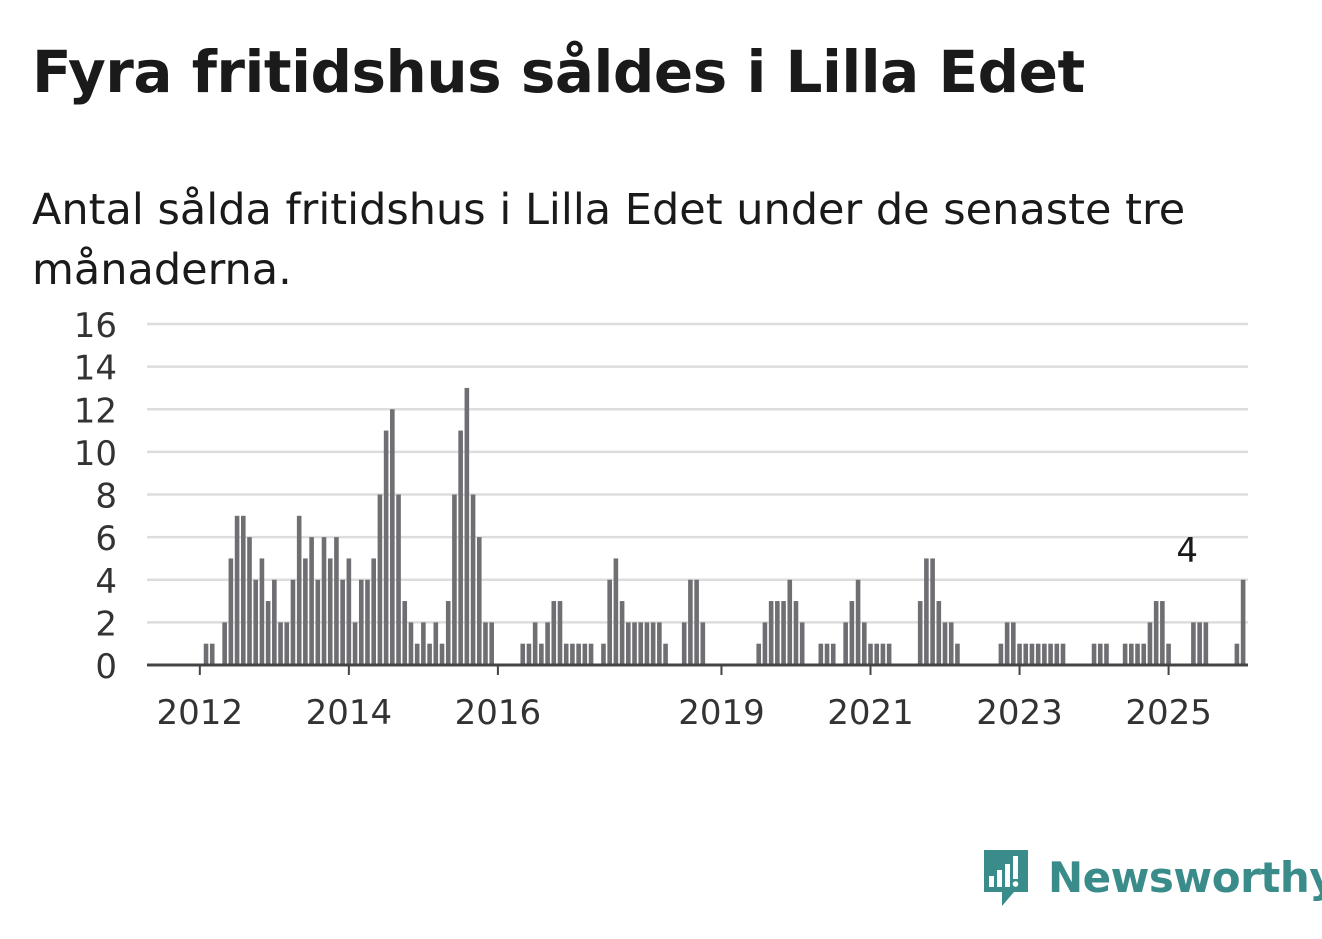 The height and width of the screenshot is (939, 1322). What do you see at coordinates (721, 713) in the screenshot?
I see `x-tick-label: 2019` at bounding box center [721, 713].